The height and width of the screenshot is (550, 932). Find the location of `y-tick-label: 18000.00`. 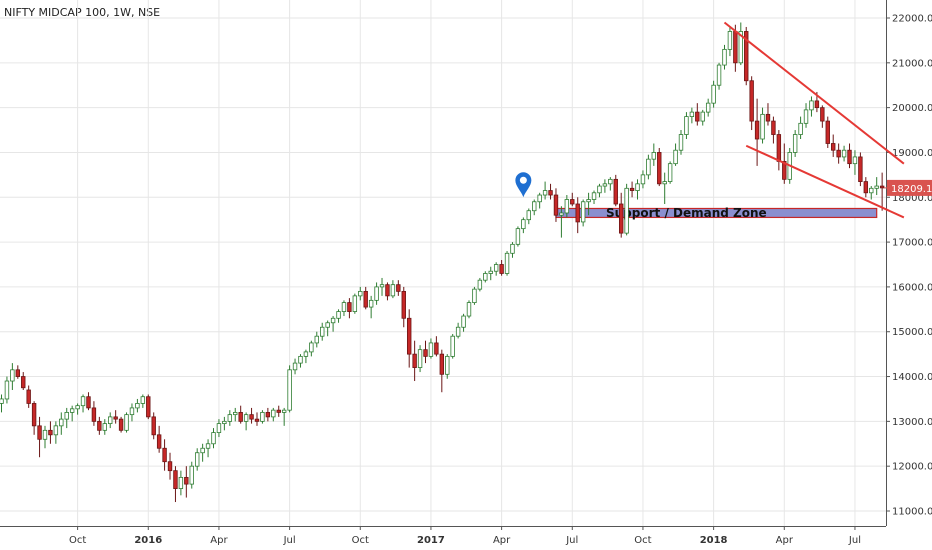

y-tick-label: 18000.00 is located at coordinates (912, 198).